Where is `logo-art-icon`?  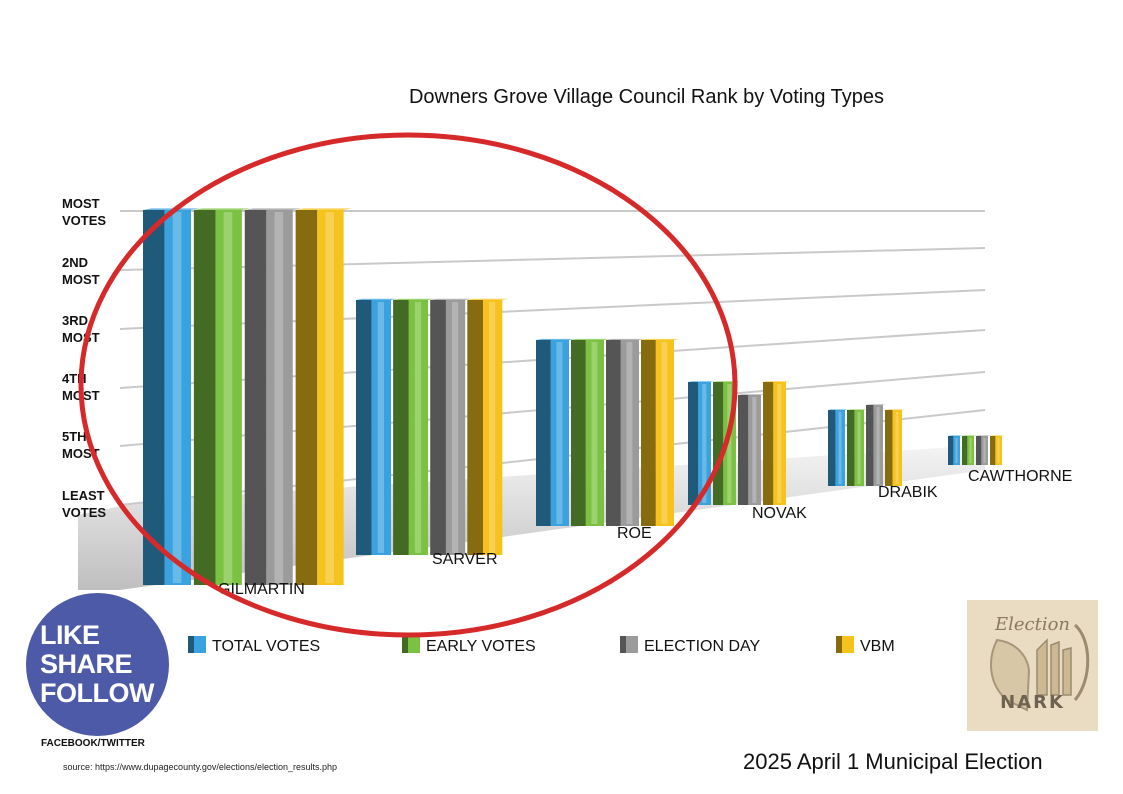
logo-art-icon is located at coordinates (1032, 665).